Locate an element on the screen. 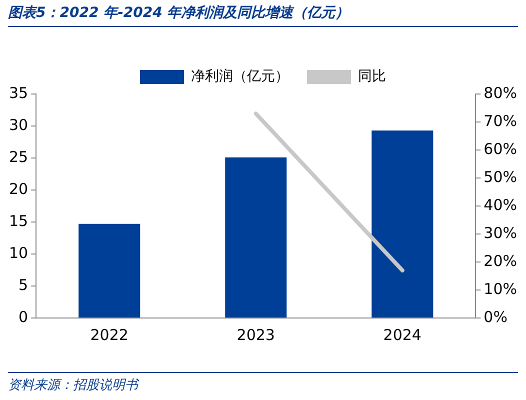  y-tick-label: 35 is located at coordinates (18, 93).